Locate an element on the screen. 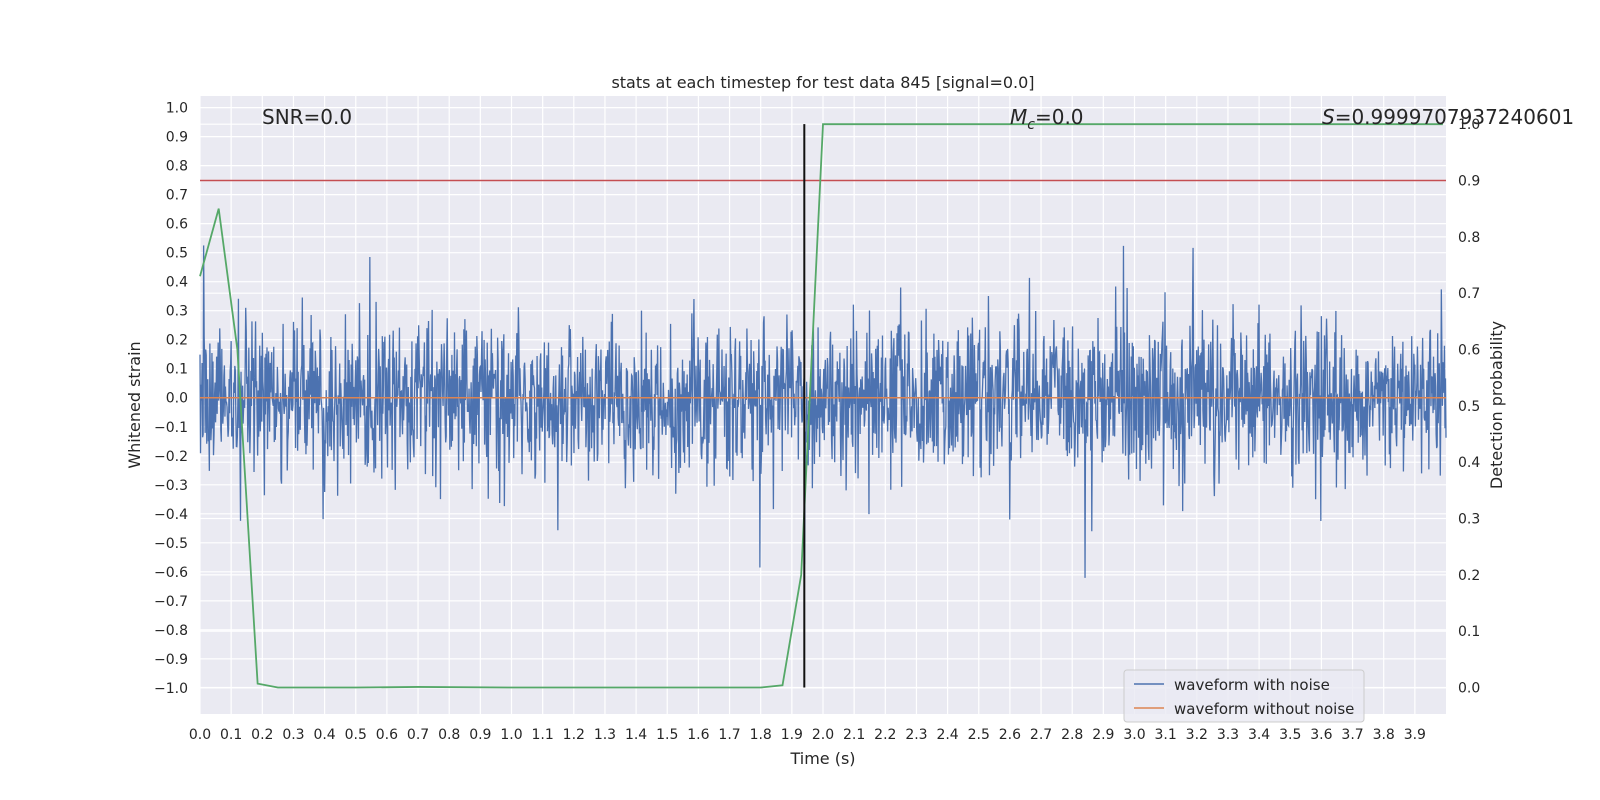 This screenshot has width=1600, height=800. x-tick-label: 1.9 is located at coordinates (792, 735).